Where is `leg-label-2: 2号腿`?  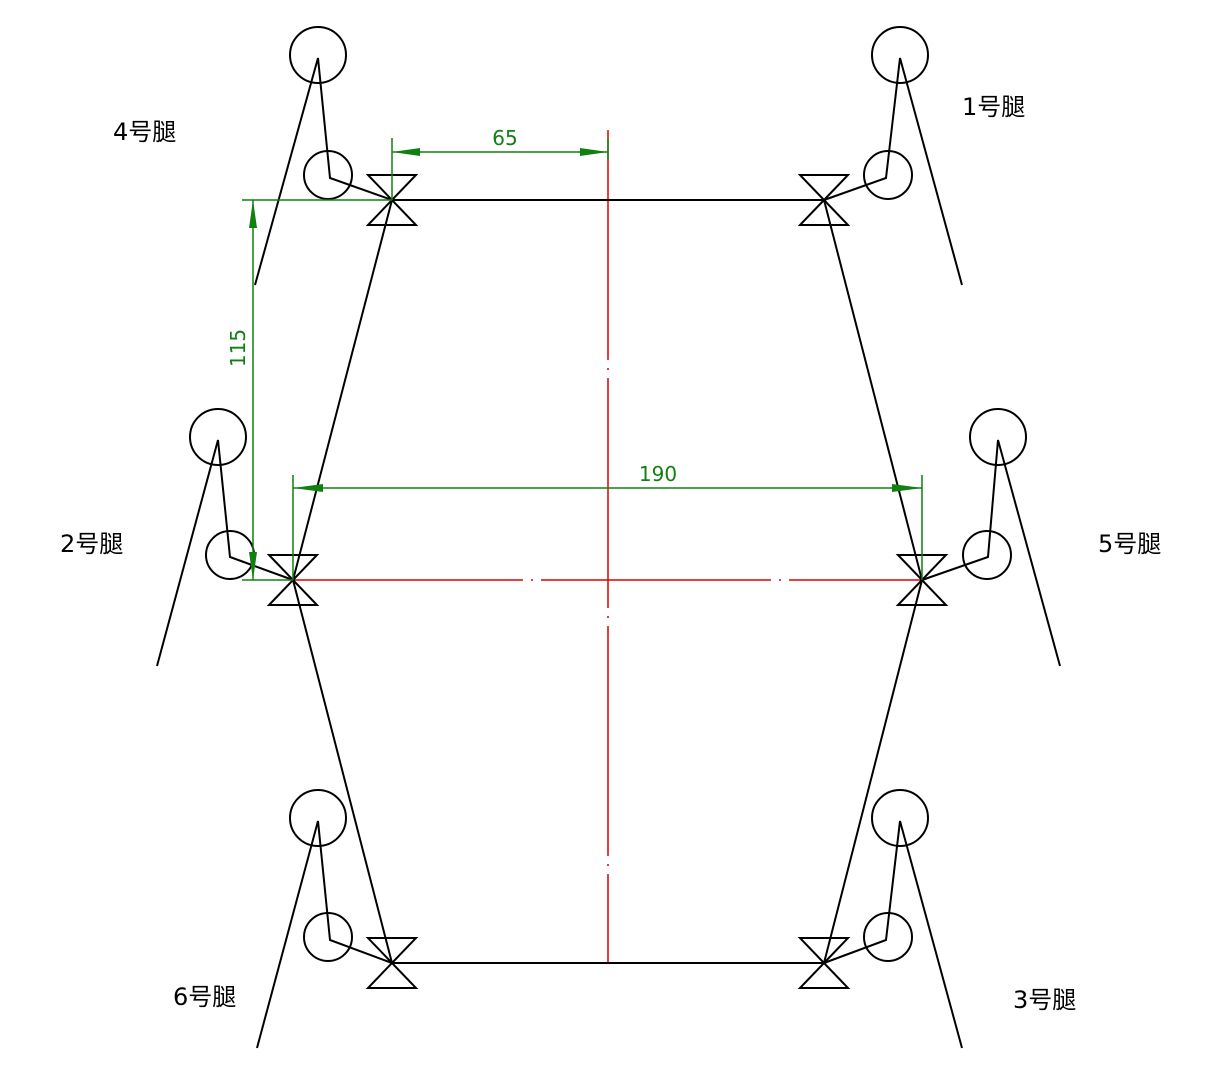 leg-label-2: 2号腿 is located at coordinates (91, 544).